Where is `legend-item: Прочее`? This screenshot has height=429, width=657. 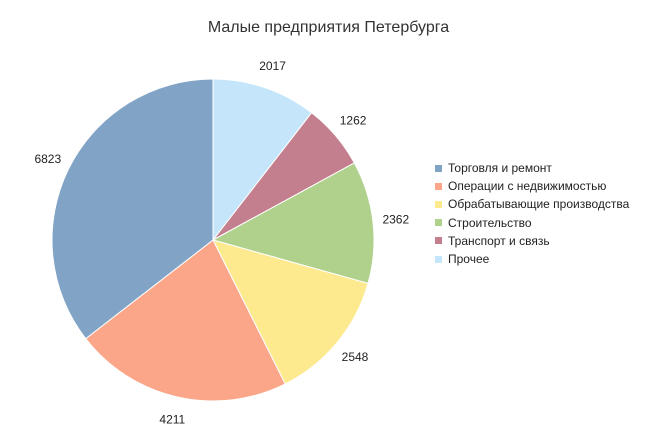
legend-item: Прочее is located at coordinates (532, 259).